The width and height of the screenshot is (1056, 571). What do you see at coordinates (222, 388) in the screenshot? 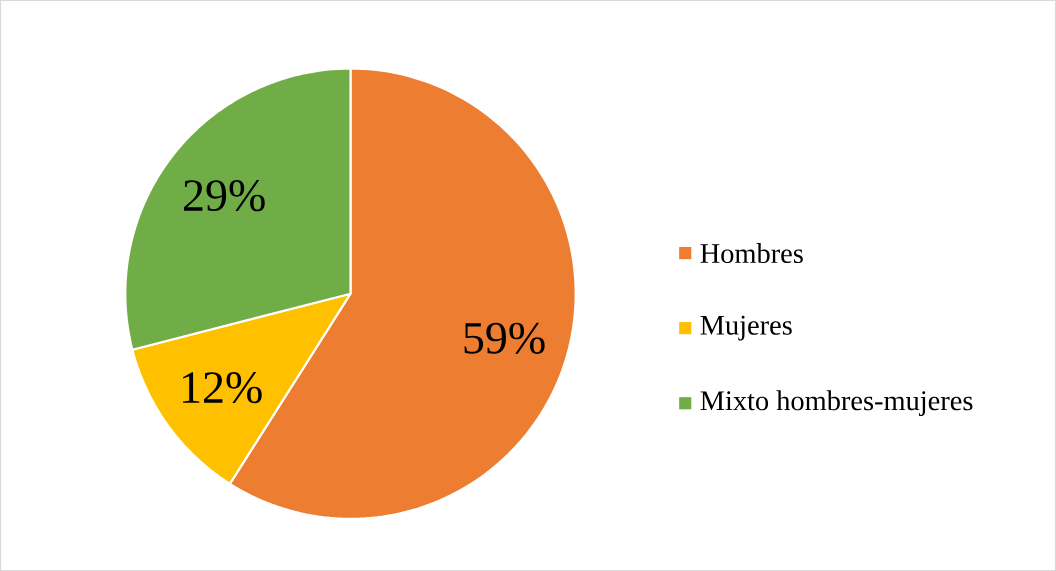
I see `data-label: 12%` at bounding box center [222, 388].